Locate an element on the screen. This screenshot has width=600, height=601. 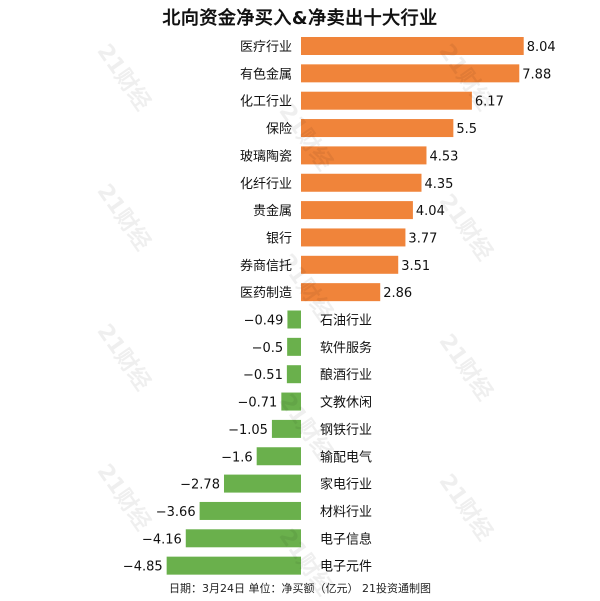
value-label: 3.51 is located at coordinates (415, 266).